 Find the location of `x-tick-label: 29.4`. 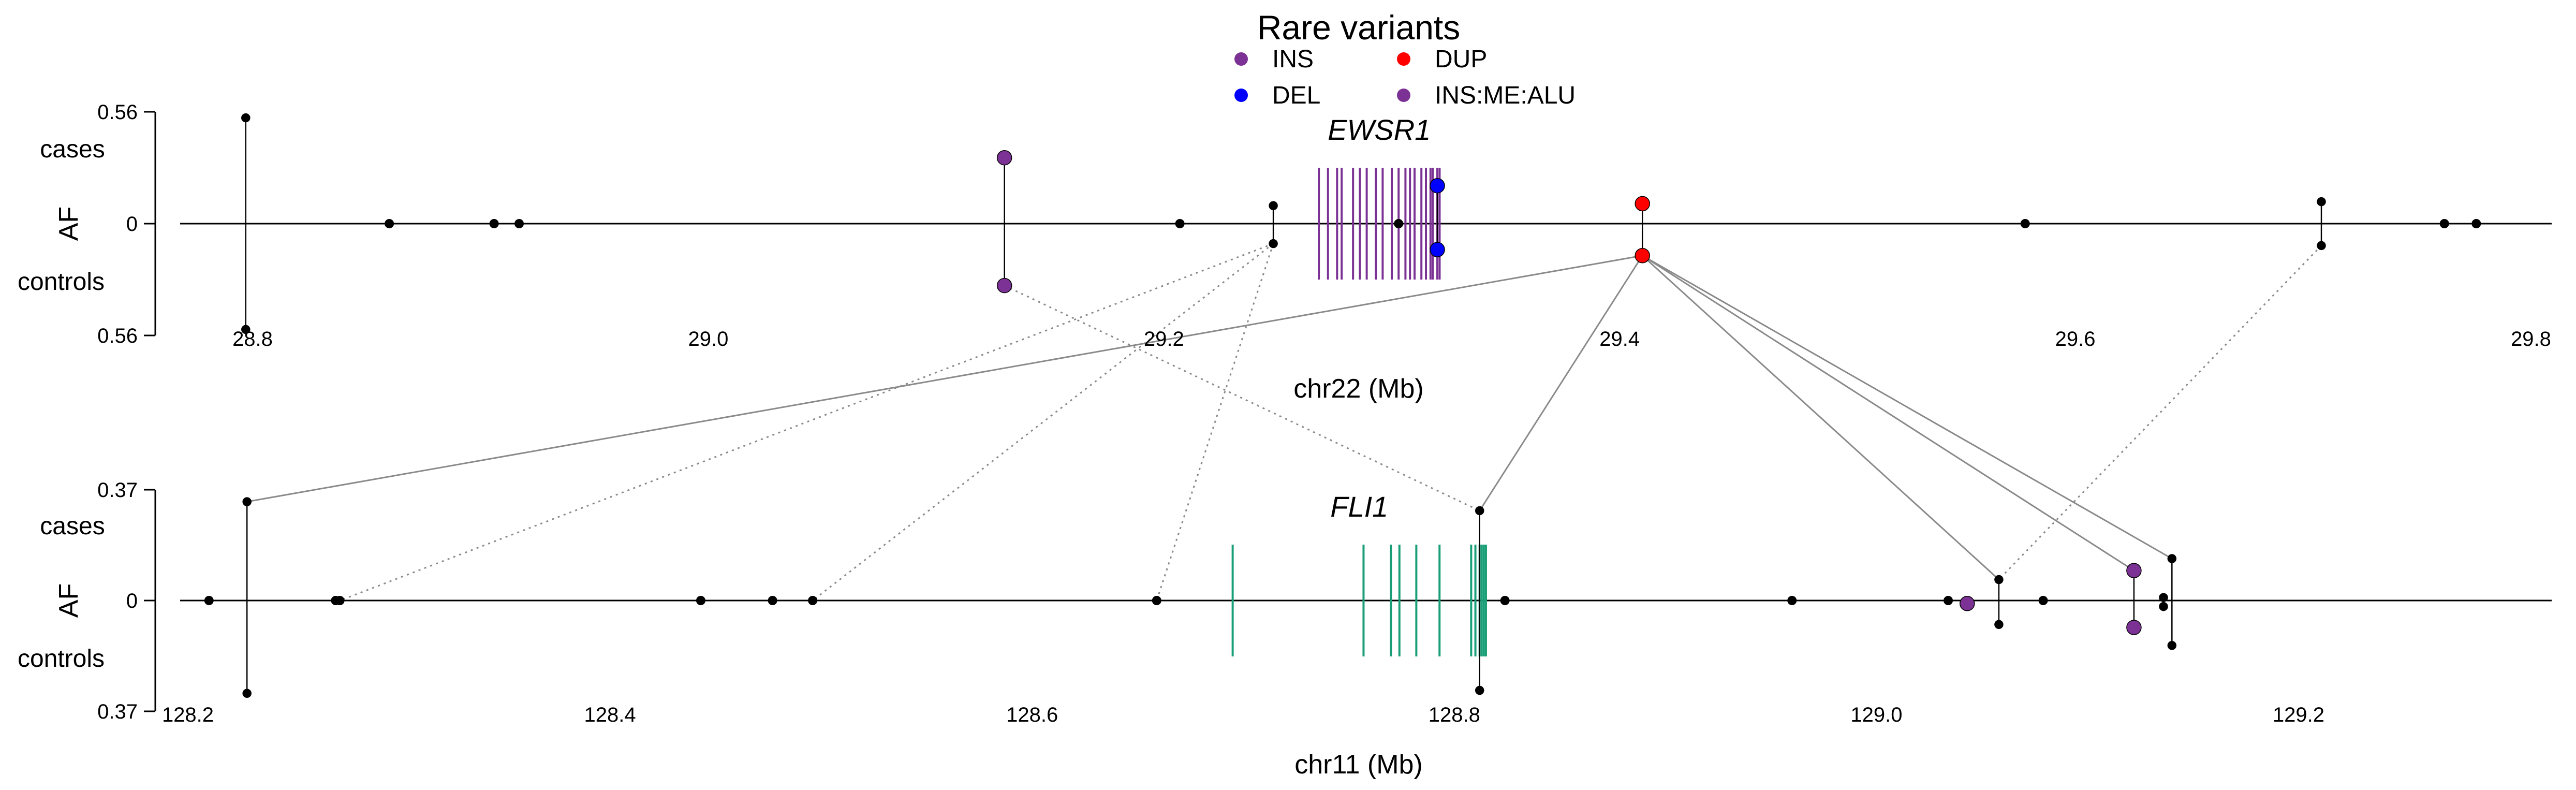

x-tick-label: 29.4 is located at coordinates (1620, 339).